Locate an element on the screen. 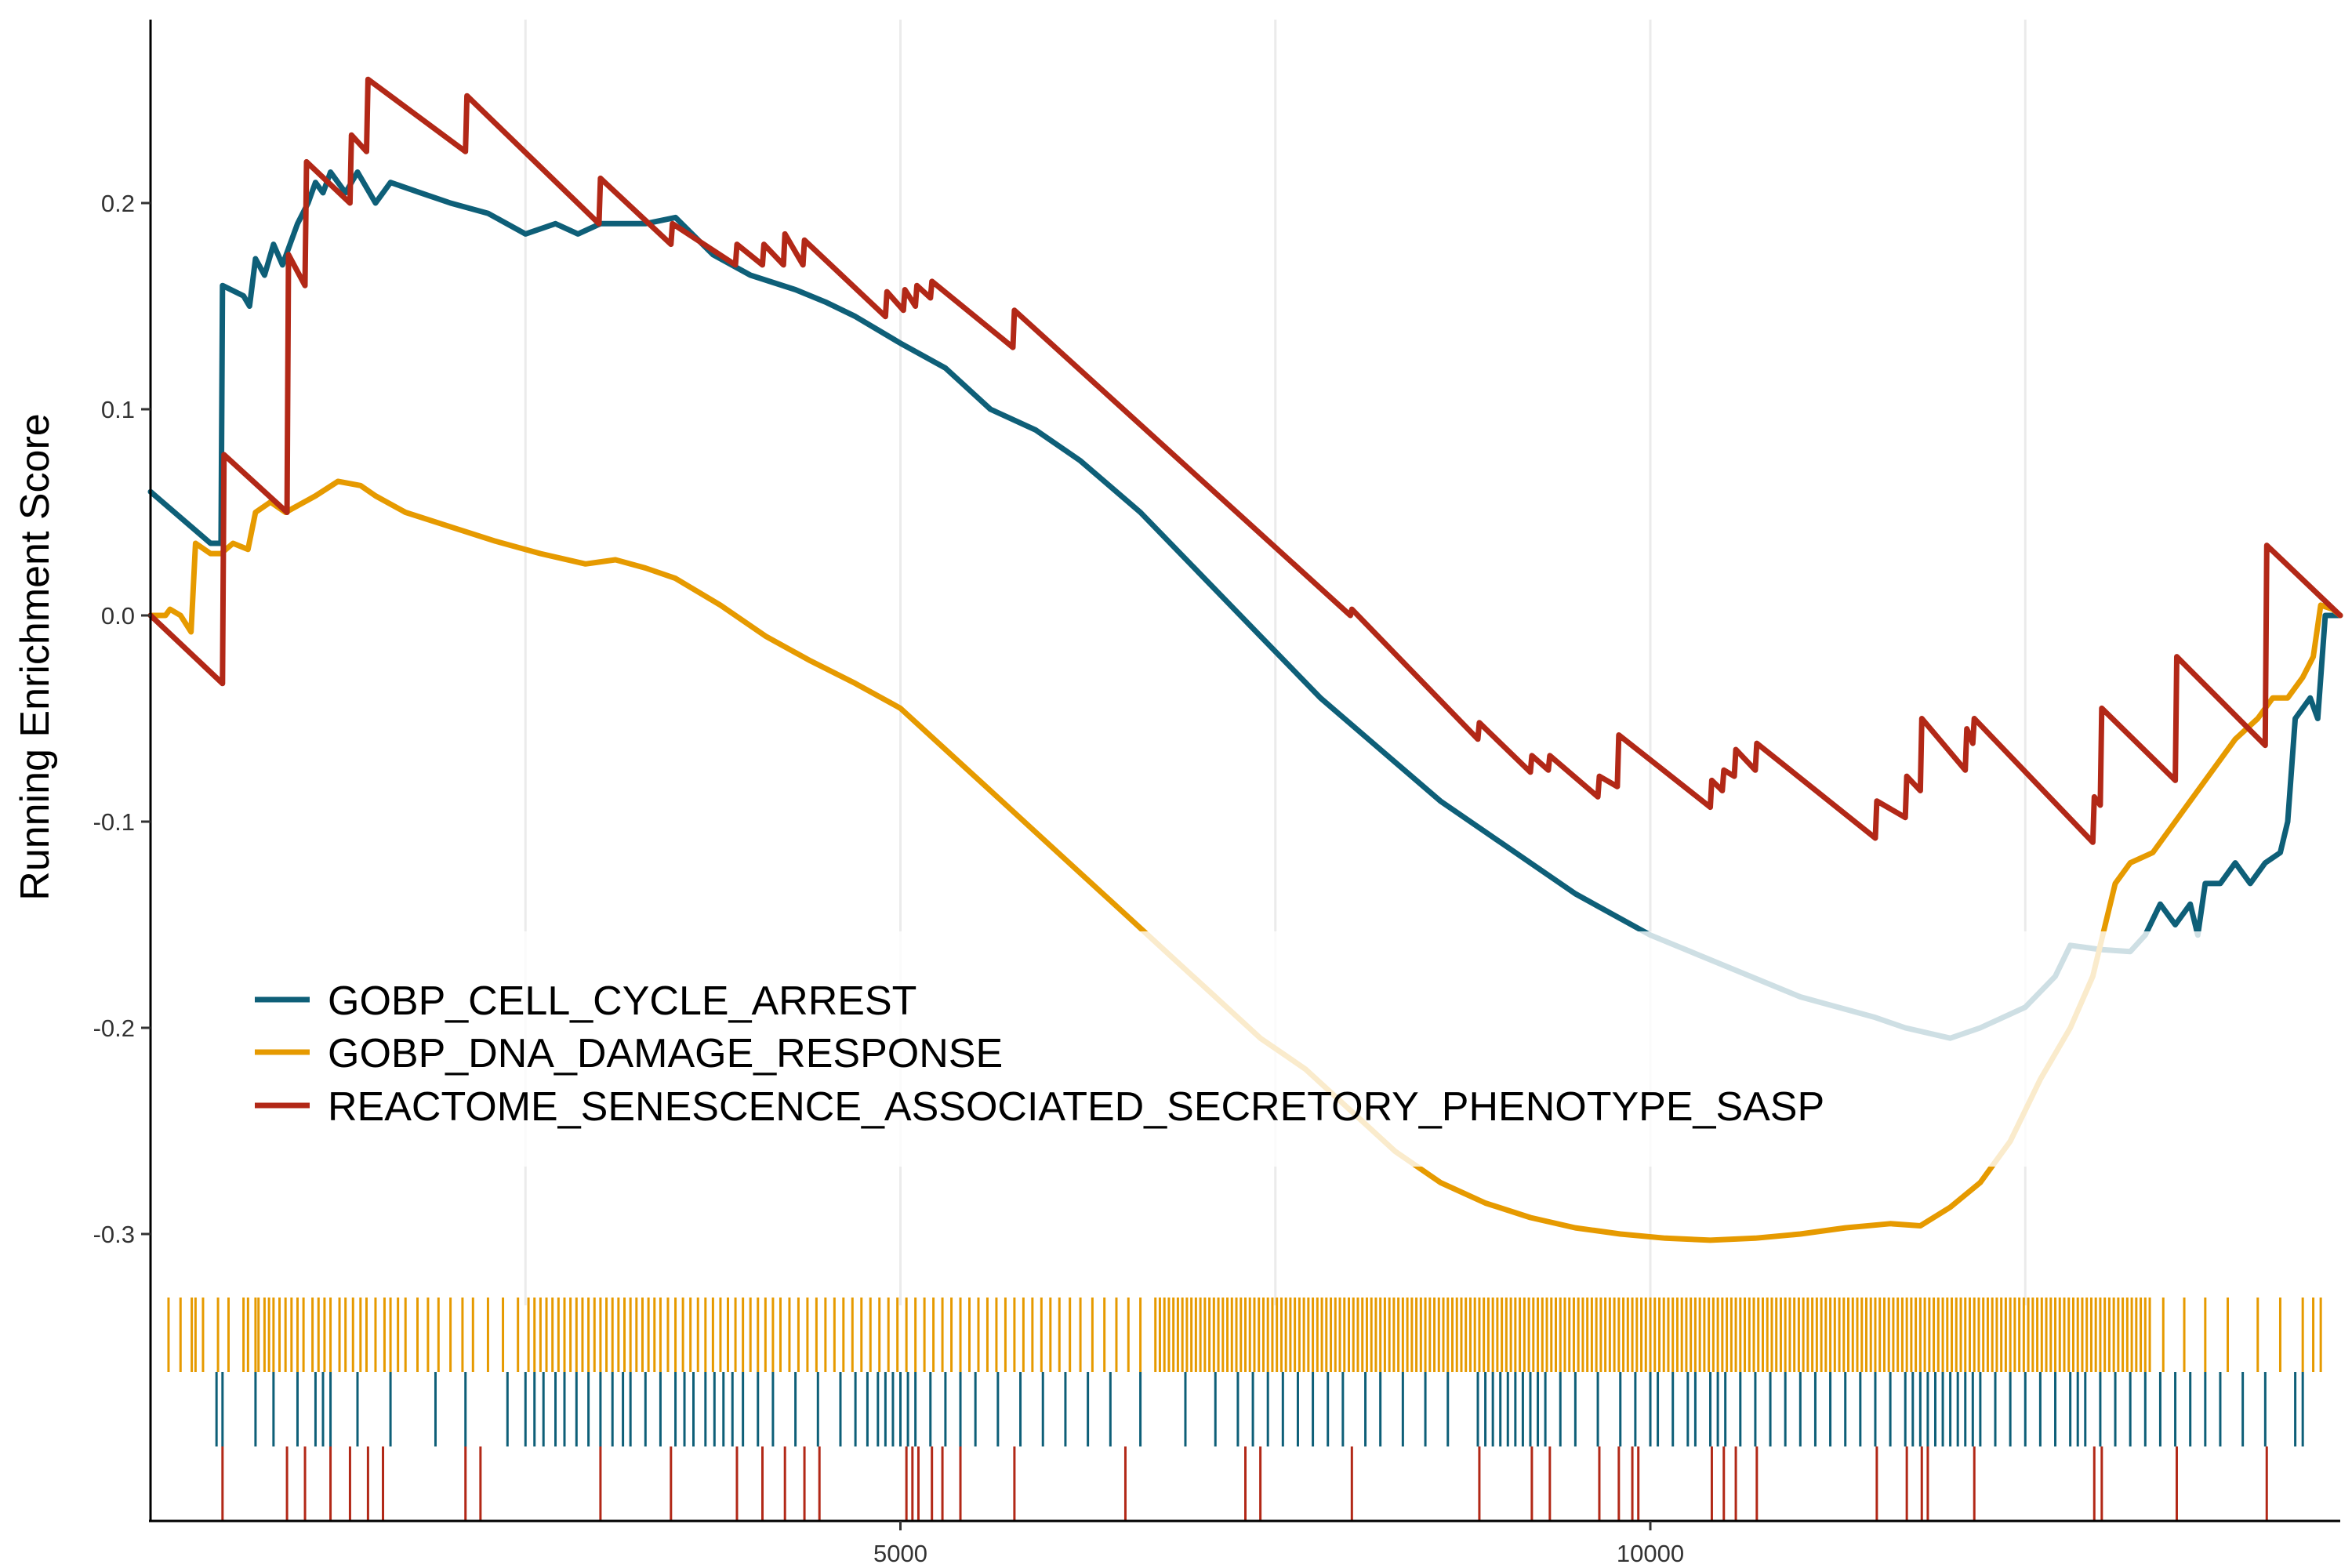 This screenshot has width=2352, height=1568. x-tick-label: 10000 is located at coordinates (1650, 1553).